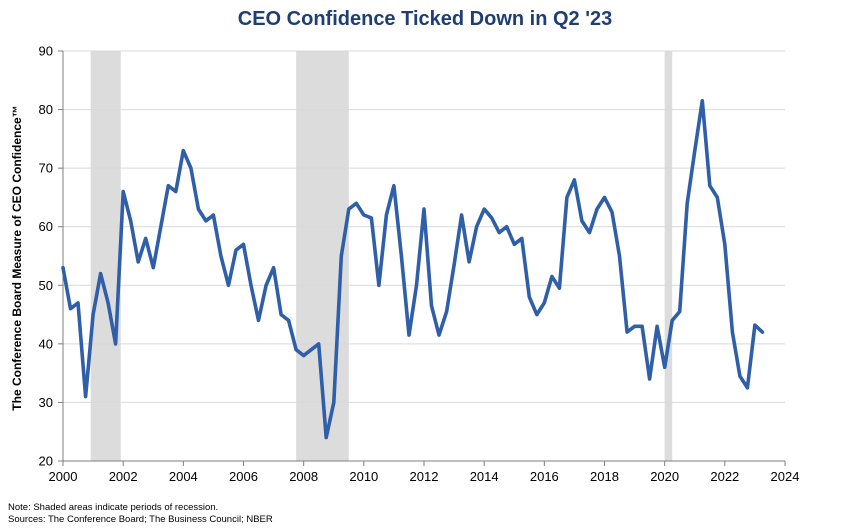 This screenshot has width=850, height=529. What do you see at coordinates (664, 476) in the screenshot?
I see `x-tick-label-2020: 2020` at bounding box center [664, 476].